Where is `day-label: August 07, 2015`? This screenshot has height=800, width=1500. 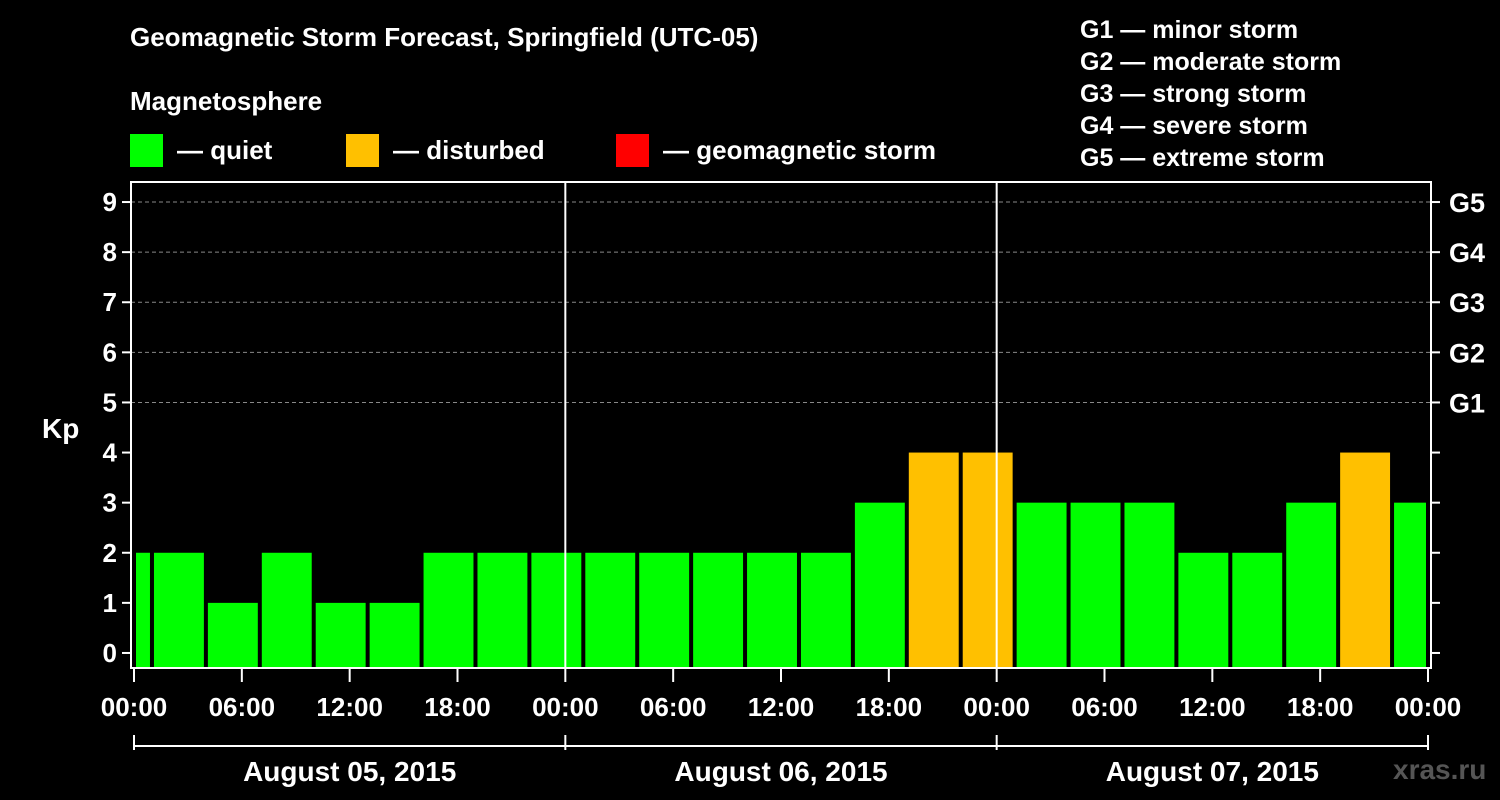
day-label: August 07, 2015 is located at coordinates (1212, 771).